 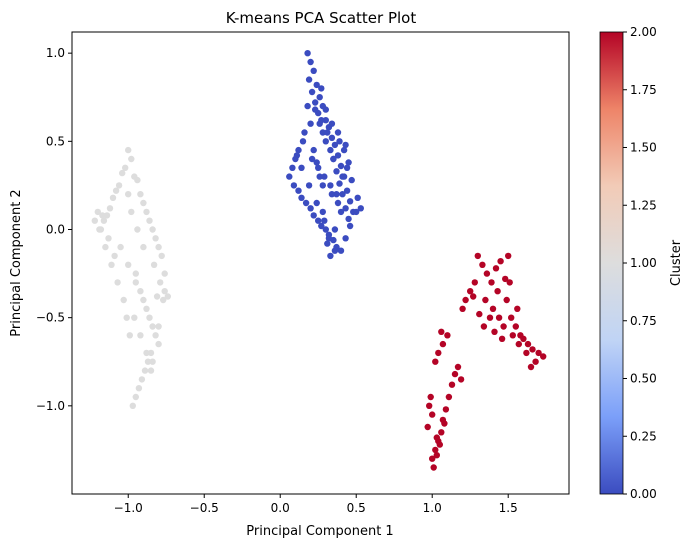 I want to click on y-tick-label: −1.0, so click(x=50, y=406).